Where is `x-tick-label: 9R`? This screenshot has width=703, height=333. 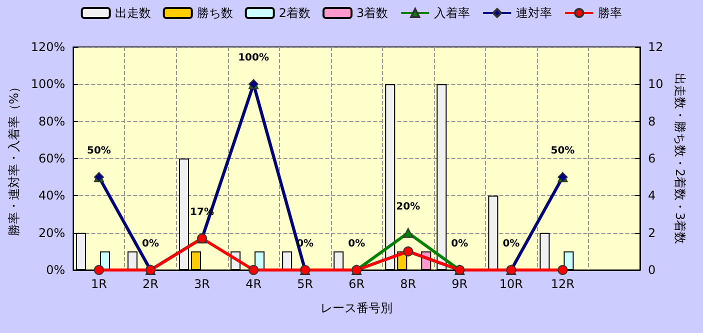
x-tick-label: 9R is located at coordinates (460, 284).